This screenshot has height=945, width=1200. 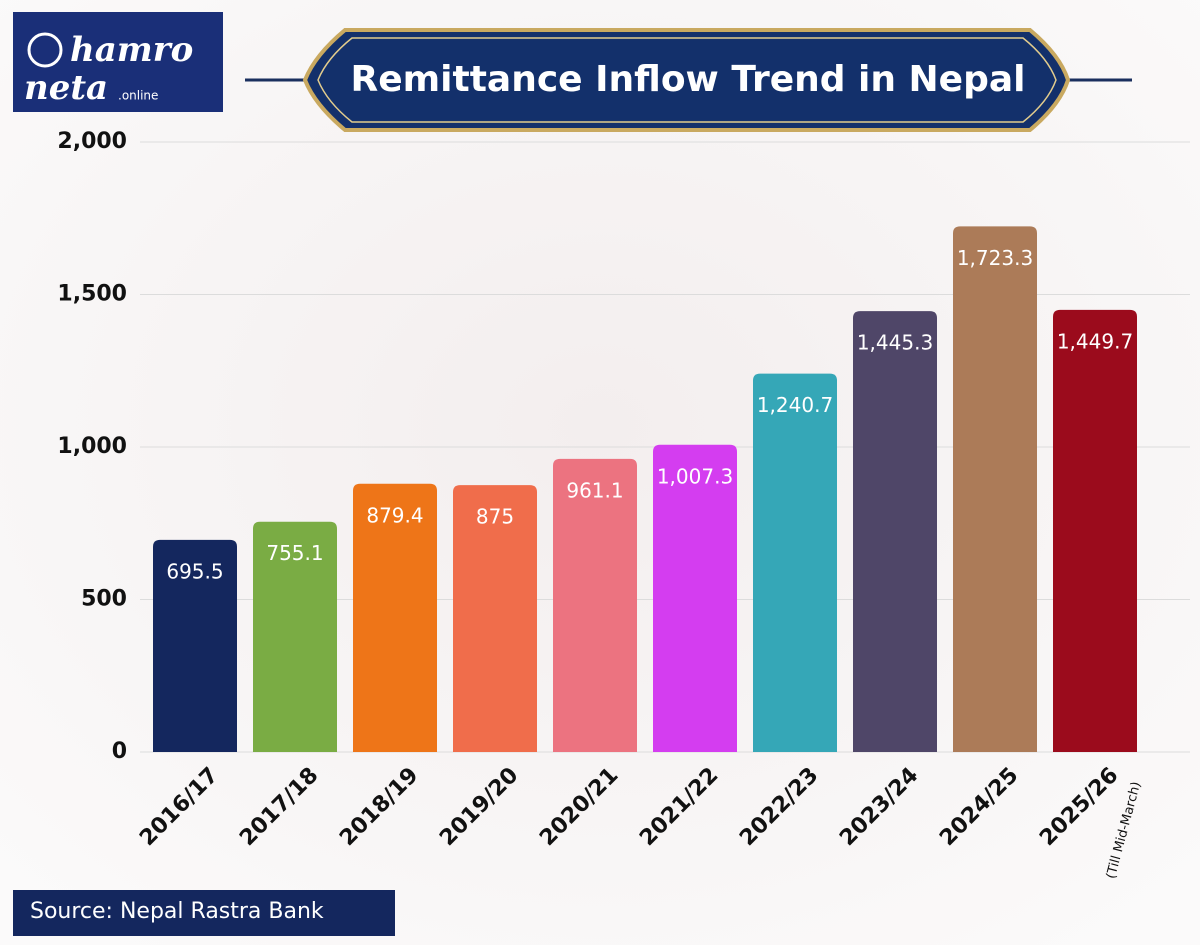 I want to click on value-label: 961.1, so click(x=594, y=490).